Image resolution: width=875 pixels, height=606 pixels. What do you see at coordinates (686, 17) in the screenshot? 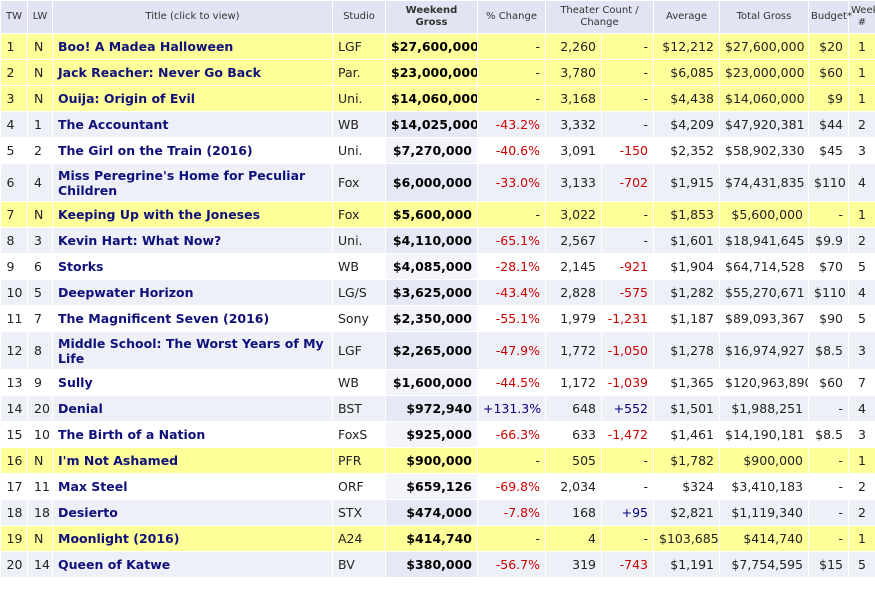
I see `header-average: Average` at bounding box center [686, 17].